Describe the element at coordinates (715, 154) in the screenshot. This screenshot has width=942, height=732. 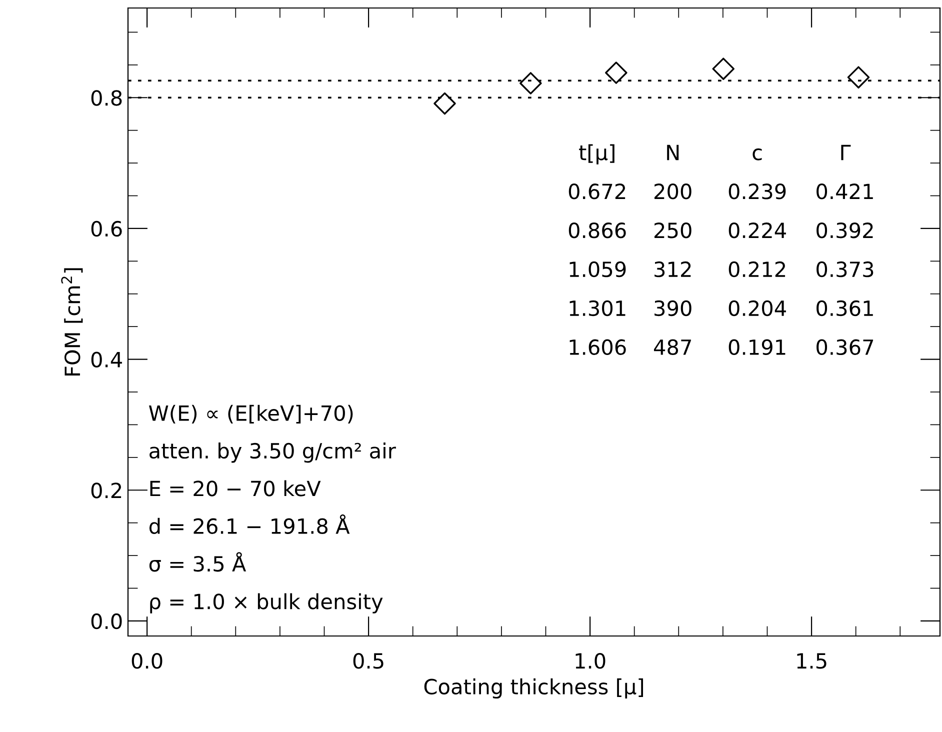
I see `text: t[μ] N c Γ` at that location.